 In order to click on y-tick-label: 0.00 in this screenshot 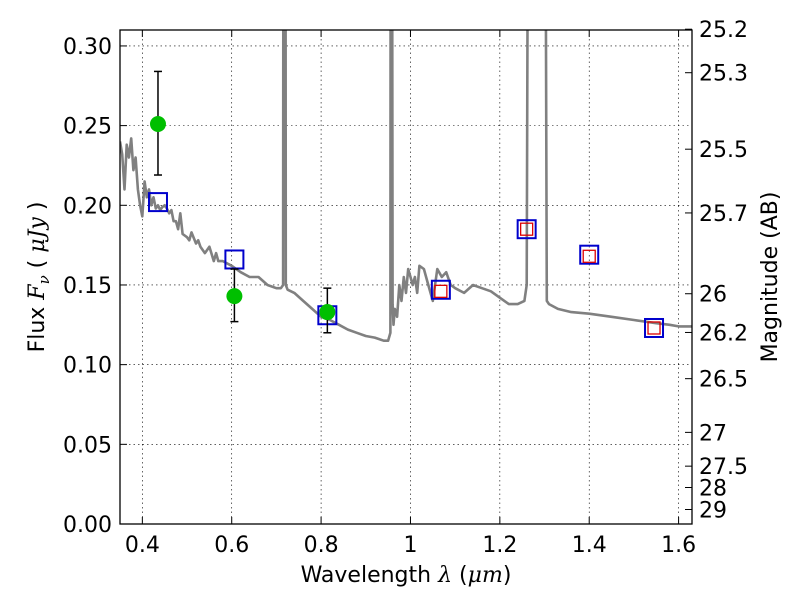, I will do `click(87, 525)`.